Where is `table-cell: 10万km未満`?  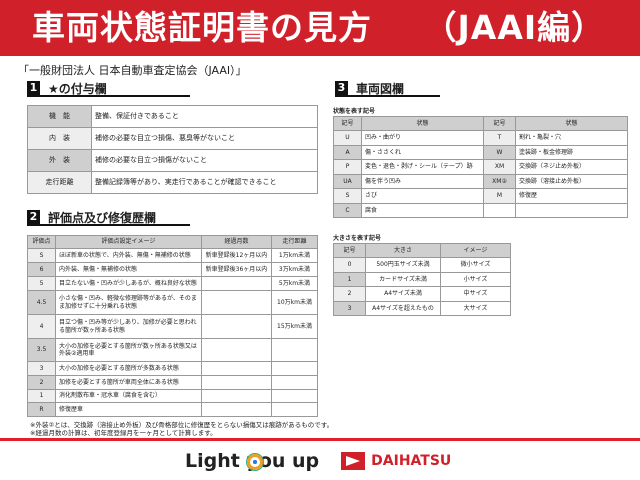 table-cell: 10万km未満 is located at coordinates (294, 302).